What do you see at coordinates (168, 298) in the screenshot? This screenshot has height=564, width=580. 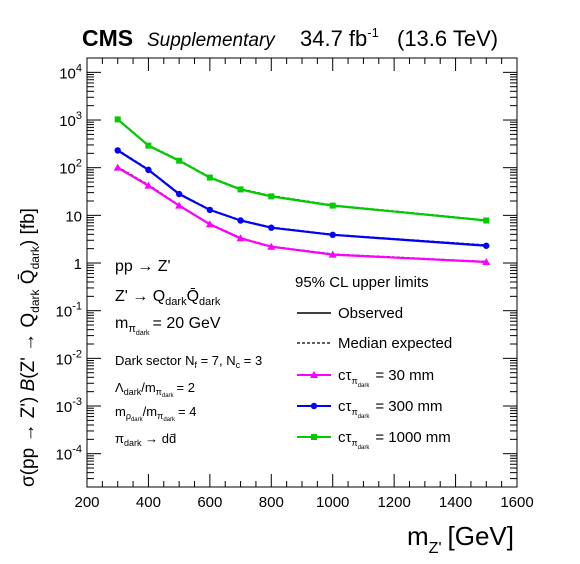 I see `annotation-decay: Z' → QdarkQ̄dark` at bounding box center [168, 298].